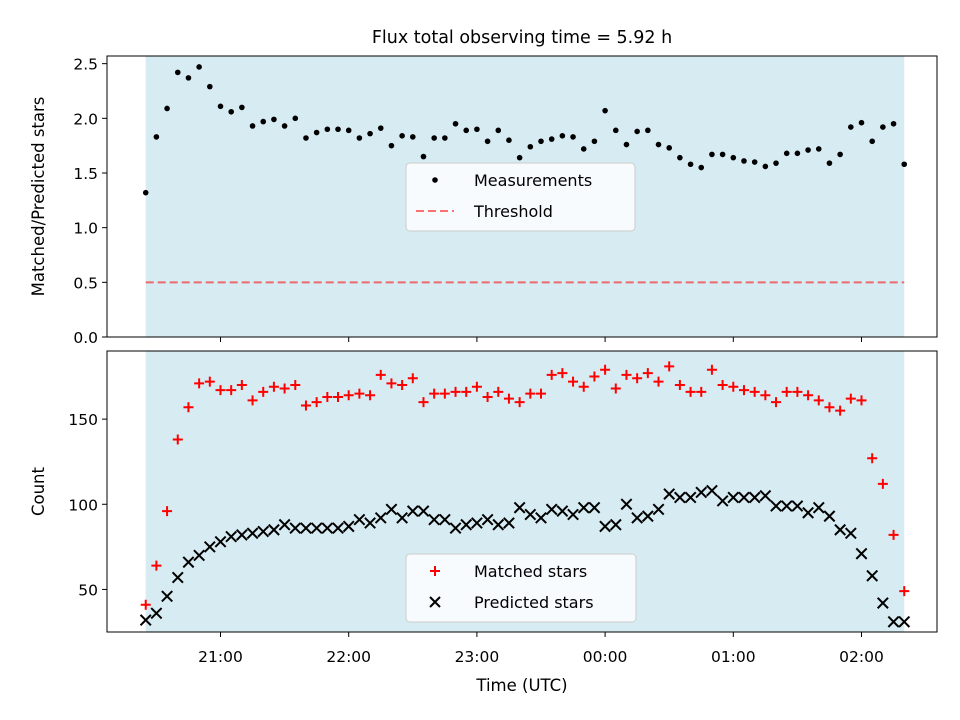 This screenshot has width=960, height=720. What do you see at coordinates (435, 571) in the screenshot?
I see `legend-matched-marker` at bounding box center [435, 571].